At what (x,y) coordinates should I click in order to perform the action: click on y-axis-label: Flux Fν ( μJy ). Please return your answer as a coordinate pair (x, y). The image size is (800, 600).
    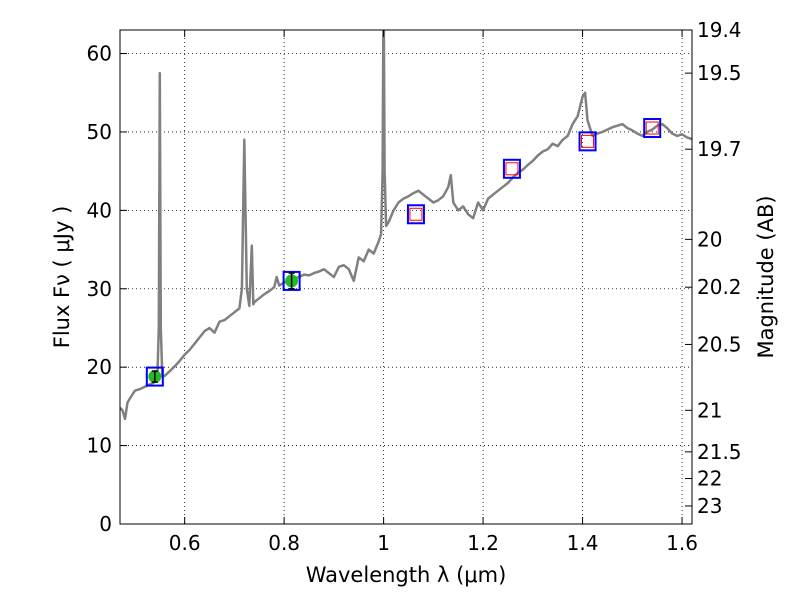
    Looking at the image, I should click on (62, 277).